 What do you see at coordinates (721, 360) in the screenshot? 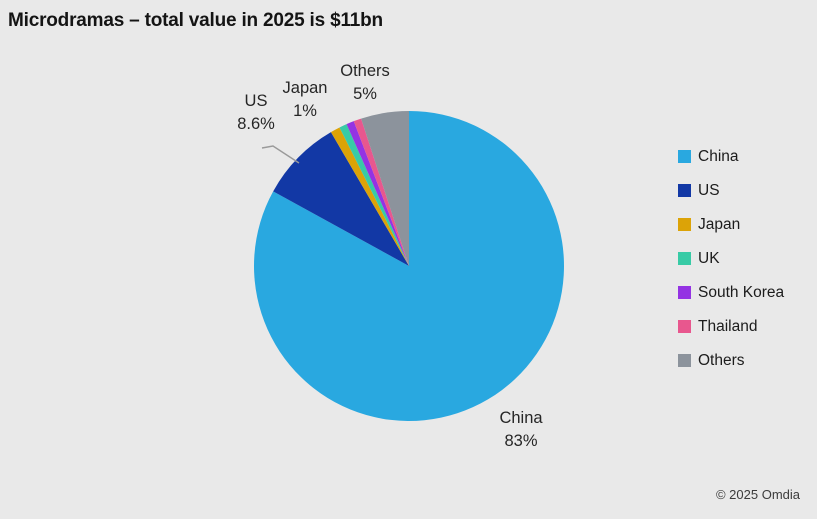
I see `legend-label-others: Others` at bounding box center [721, 360].